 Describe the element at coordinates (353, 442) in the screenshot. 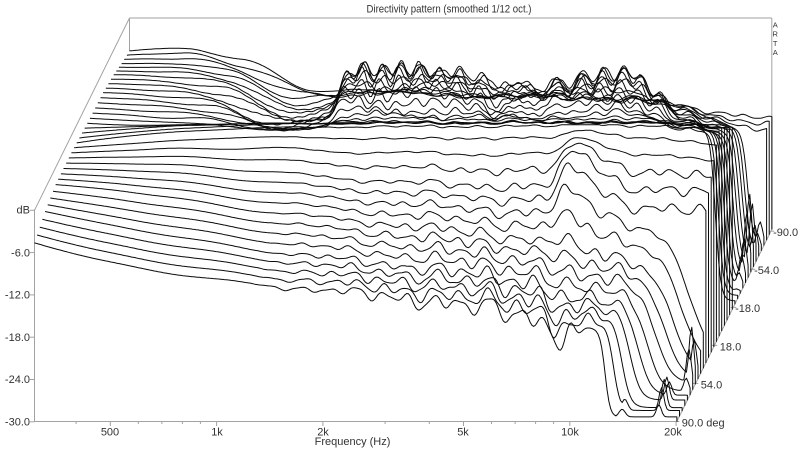

I see `svg-text: Frequency (Hz)` at that location.